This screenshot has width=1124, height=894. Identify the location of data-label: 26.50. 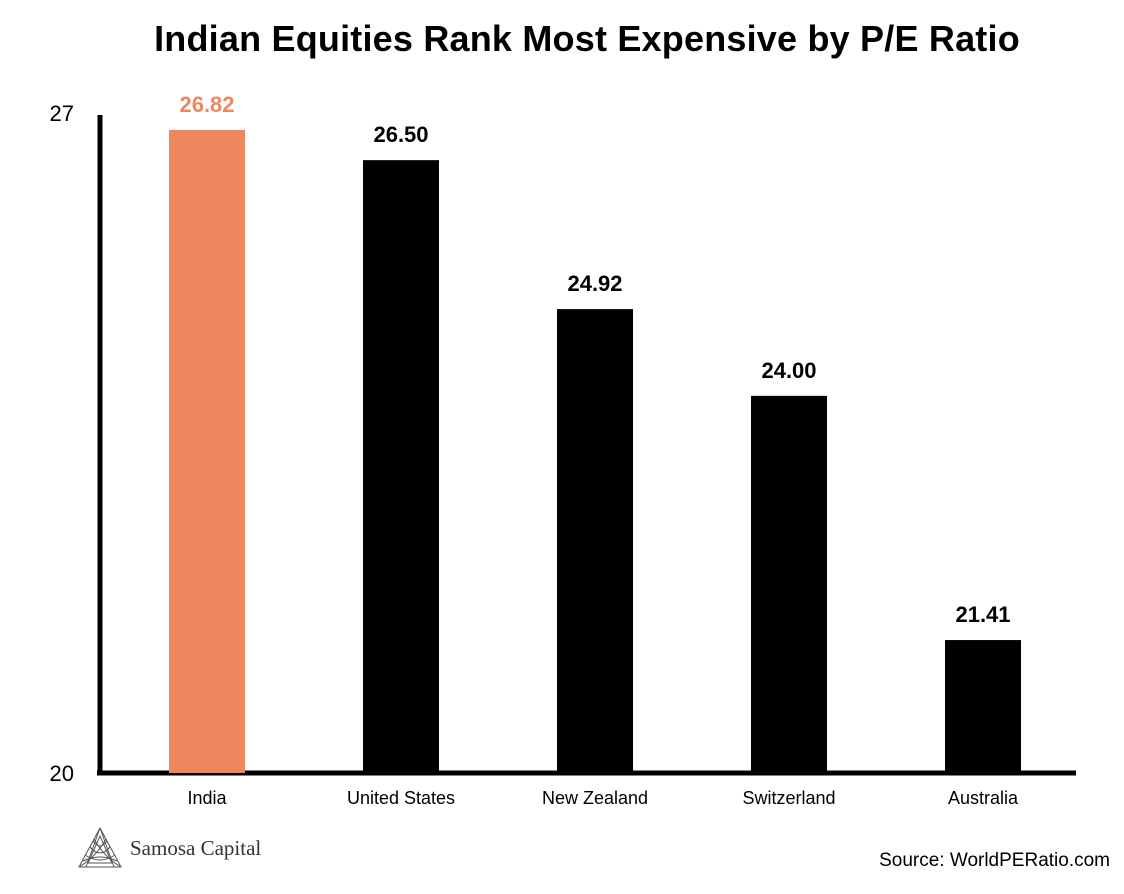
(400, 134).